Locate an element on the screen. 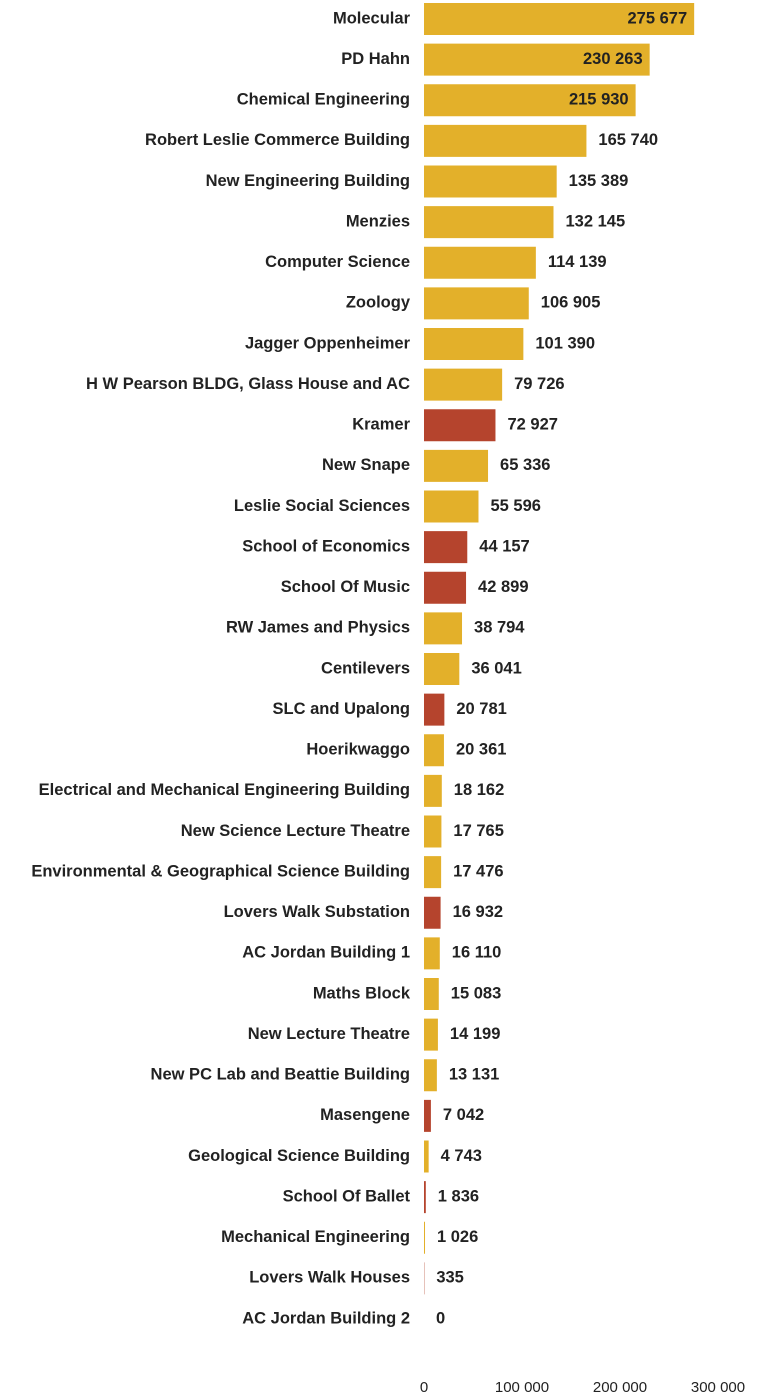 The width and height of the screenshot is (764, 1398). value-label: 15 083 is located at coordinates (476, 993).